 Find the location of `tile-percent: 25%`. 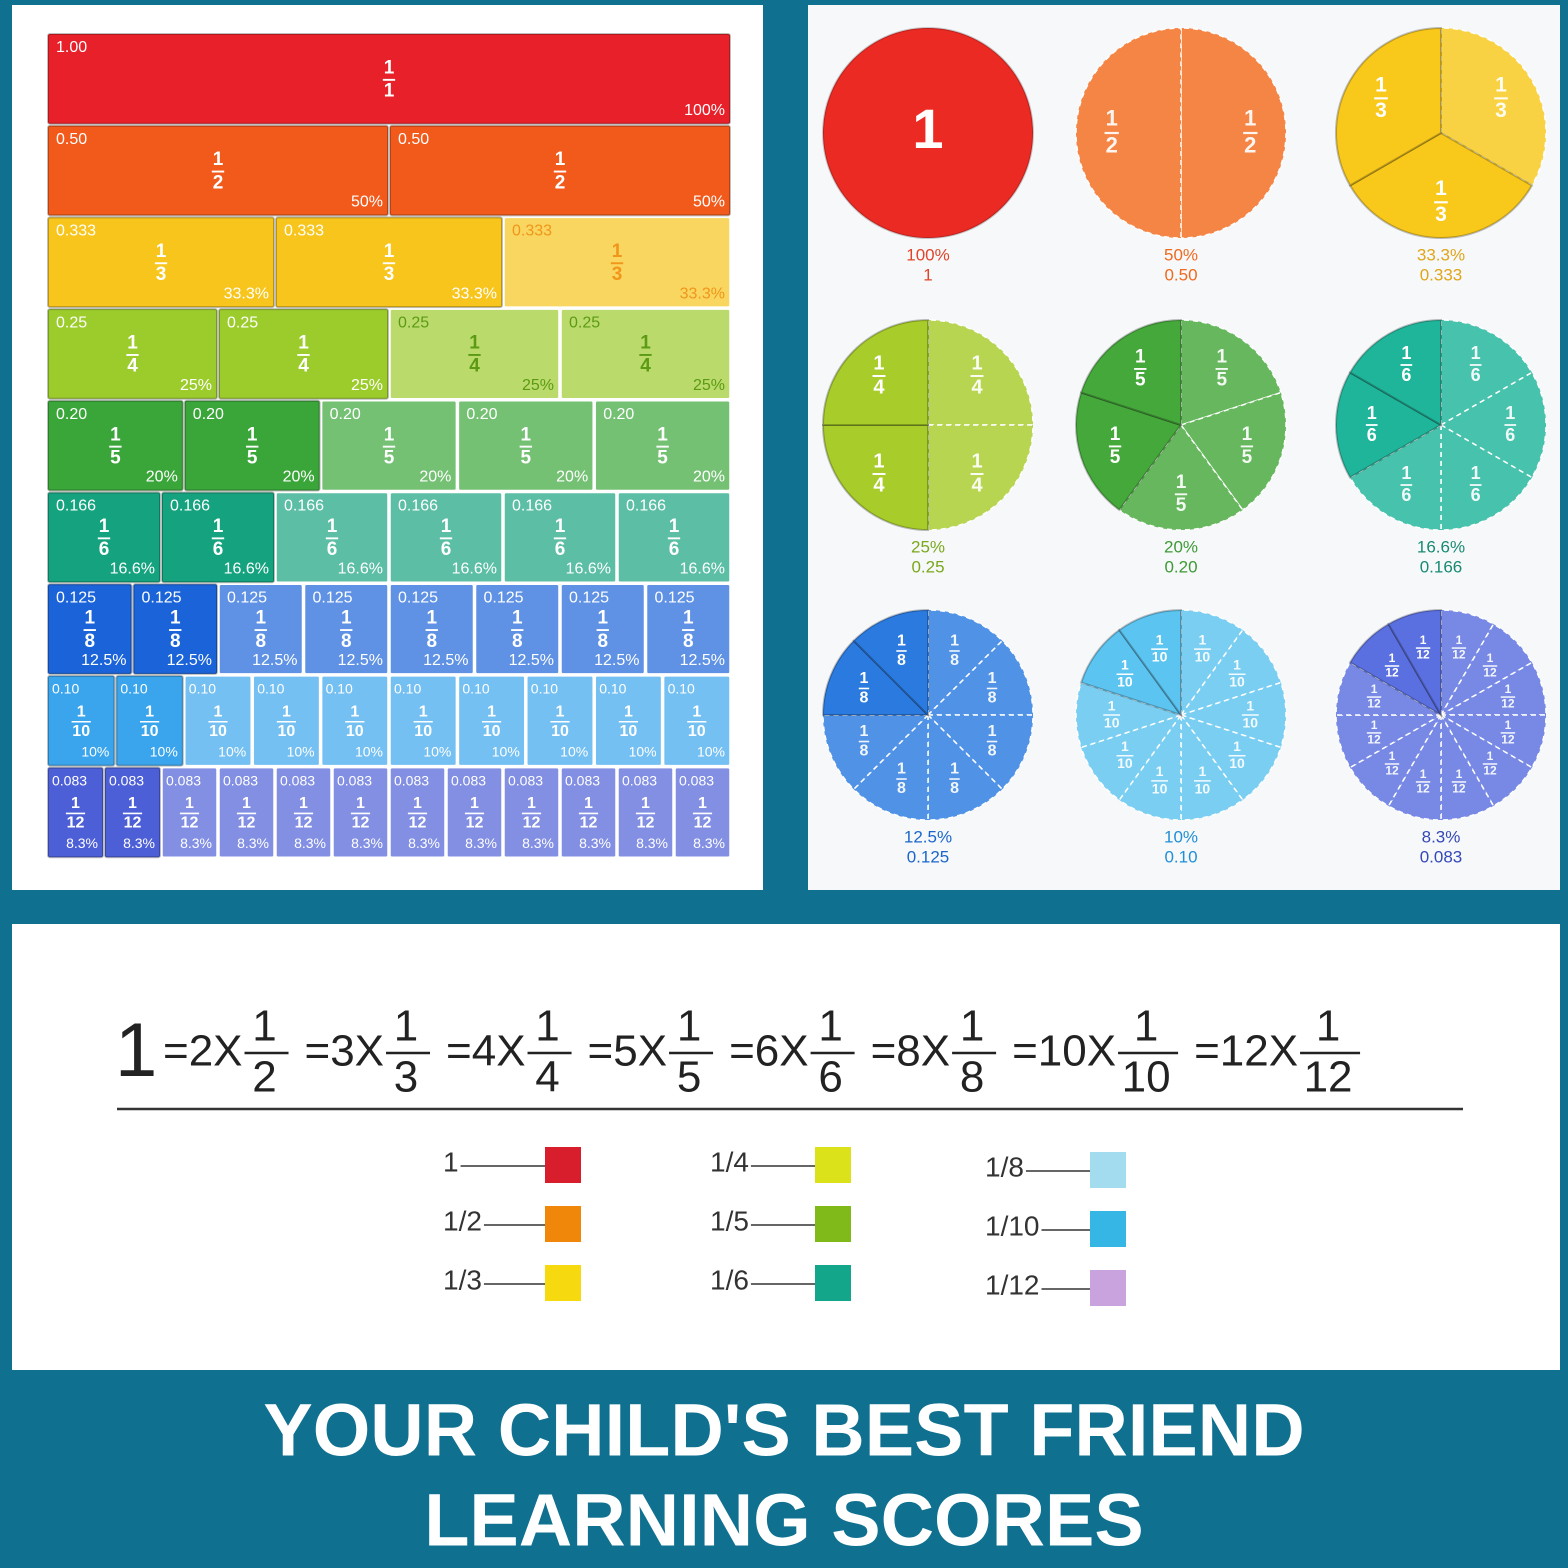

tile-percent: 25% is located at coordinates (367, 385).